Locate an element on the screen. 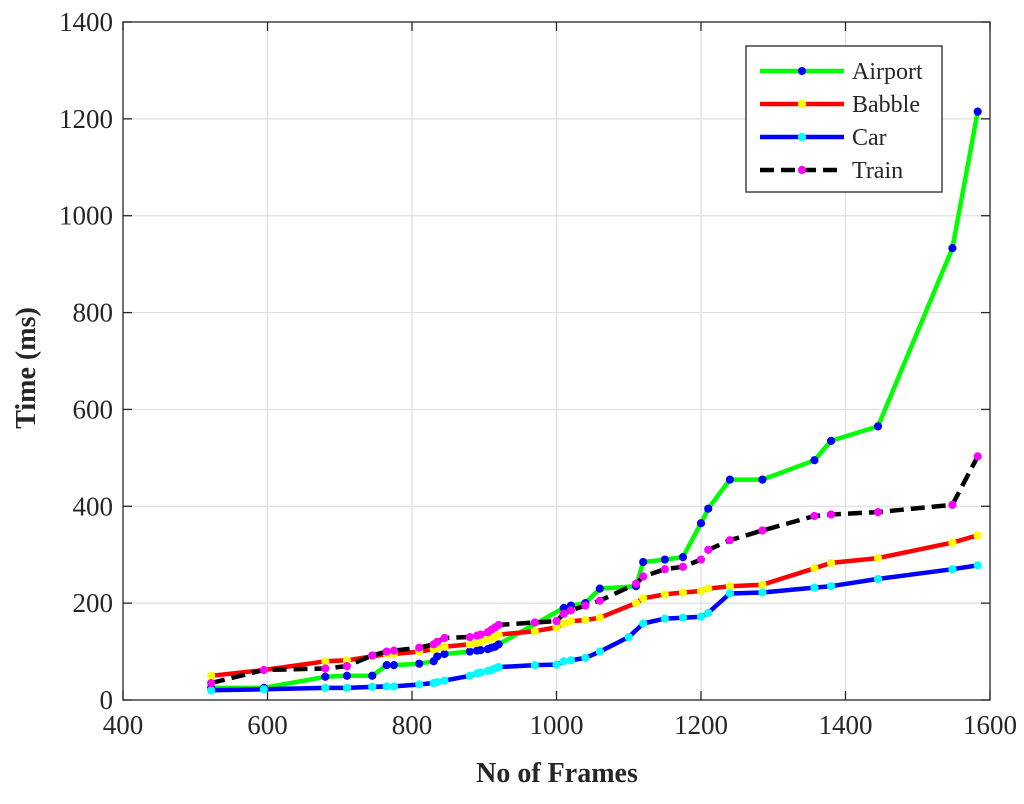  y-tick-label: 200 is located at coordinates (93, 603).